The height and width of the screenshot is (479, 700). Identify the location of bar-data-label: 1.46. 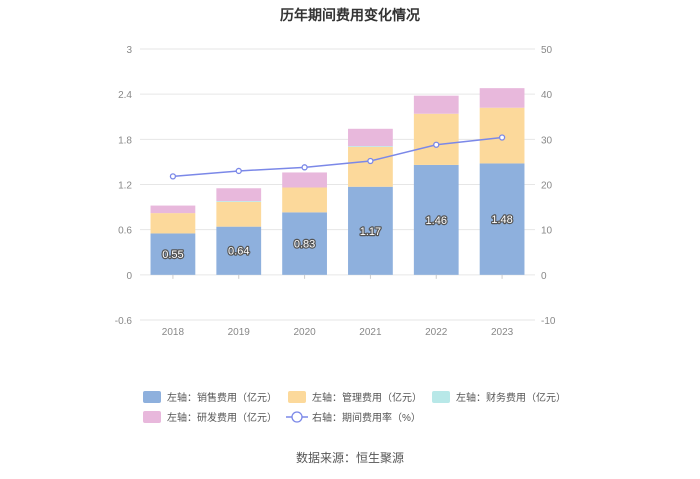
(436, 221).